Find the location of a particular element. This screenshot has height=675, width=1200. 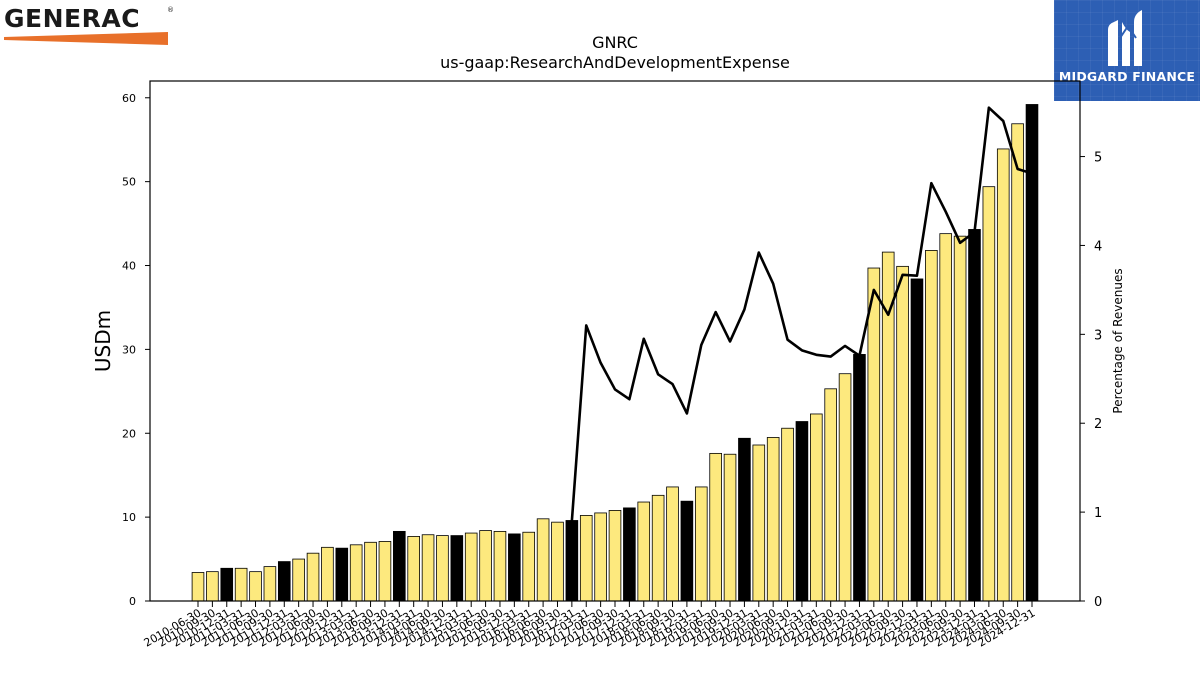

y-tick-label: 40 is located at coordinates (129, 266).